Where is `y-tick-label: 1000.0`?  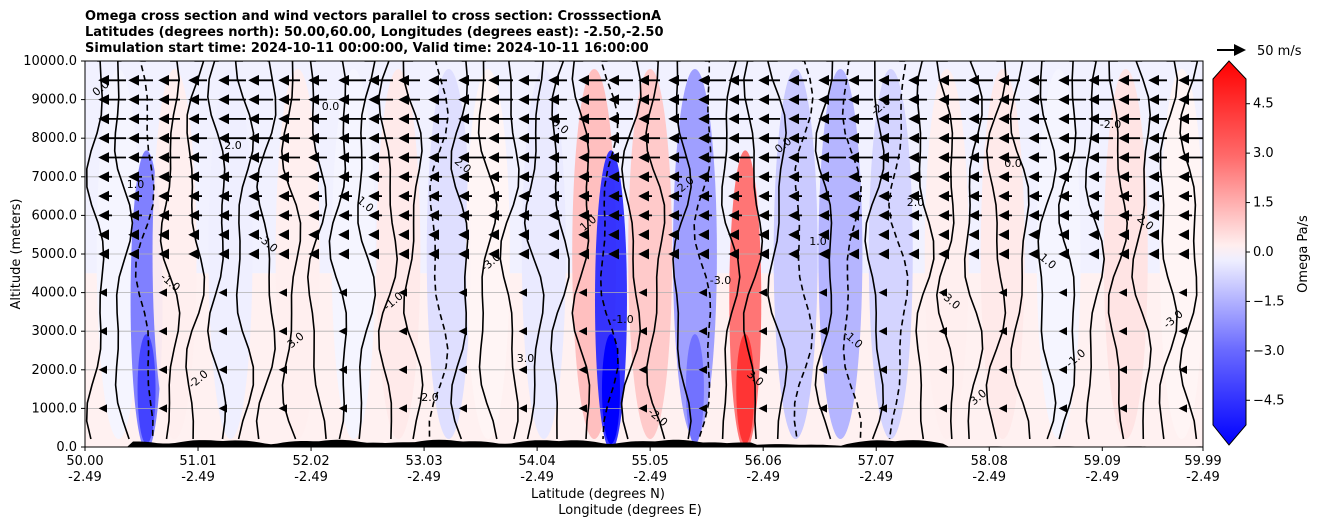
y-tick-label: 1000.0 is located at coordinates (55, 408).